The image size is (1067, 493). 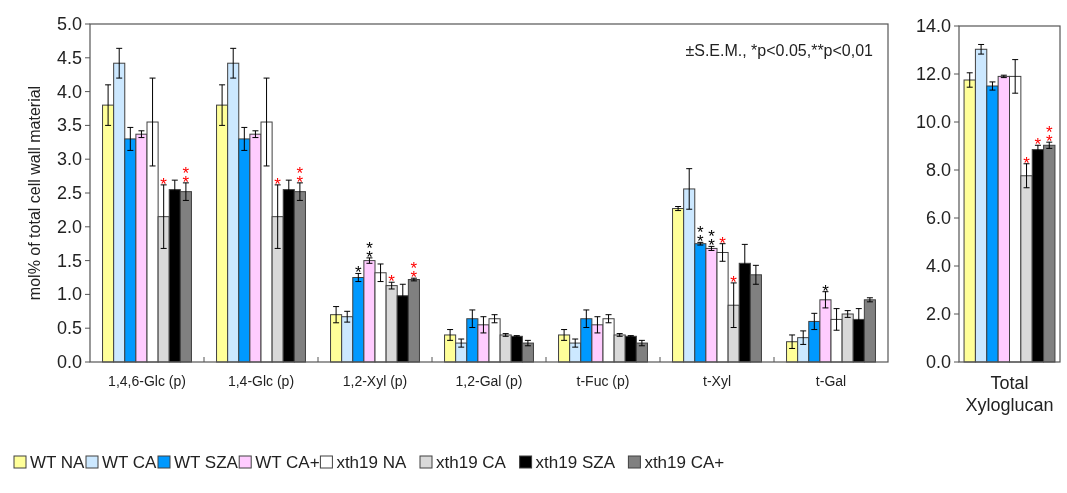 What do you see at coordinates (938, 218) in the screenshot?
I see `y-tick-label: 6.0` at bounding box center [938, 218].